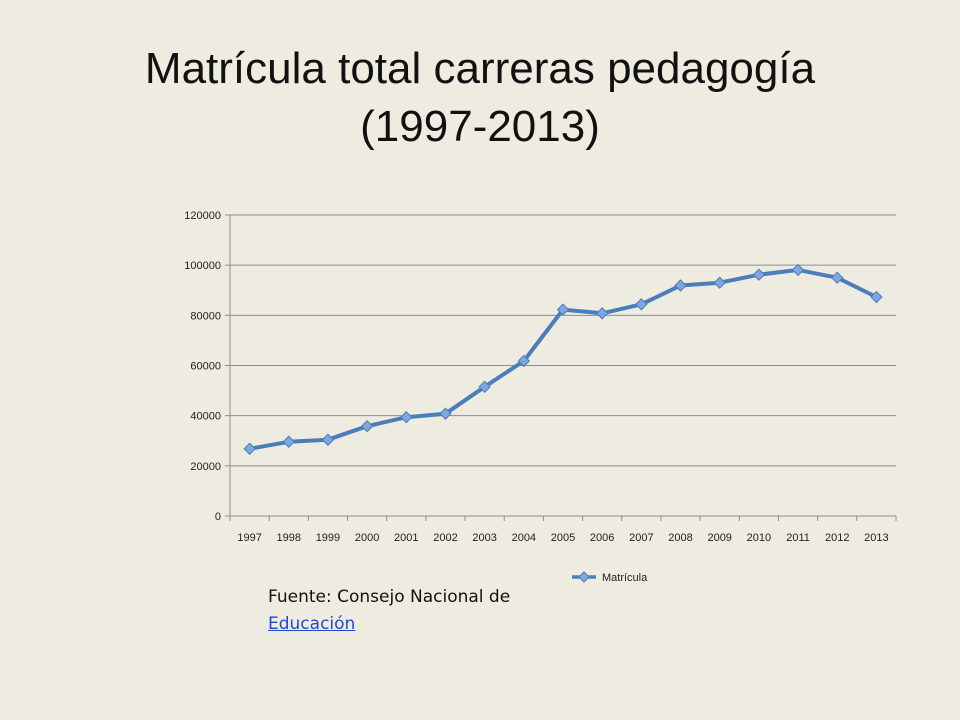 The width and height of the screenshot is (960, 720). Describe the element at coordinates (328, 538) in the screenshot. I see `x-tick-label: 1999` at that location.